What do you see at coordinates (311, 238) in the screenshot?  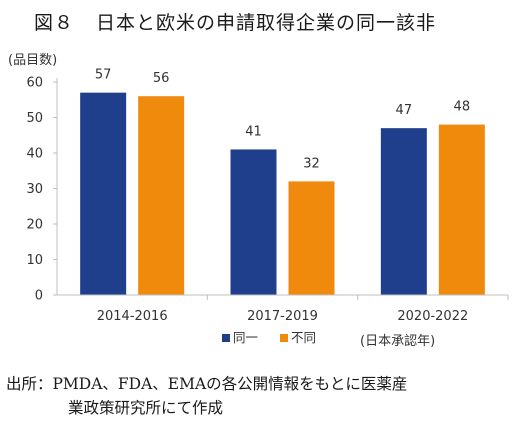 I see `bar-different-2017-2019` at bounding box center [311, 238].